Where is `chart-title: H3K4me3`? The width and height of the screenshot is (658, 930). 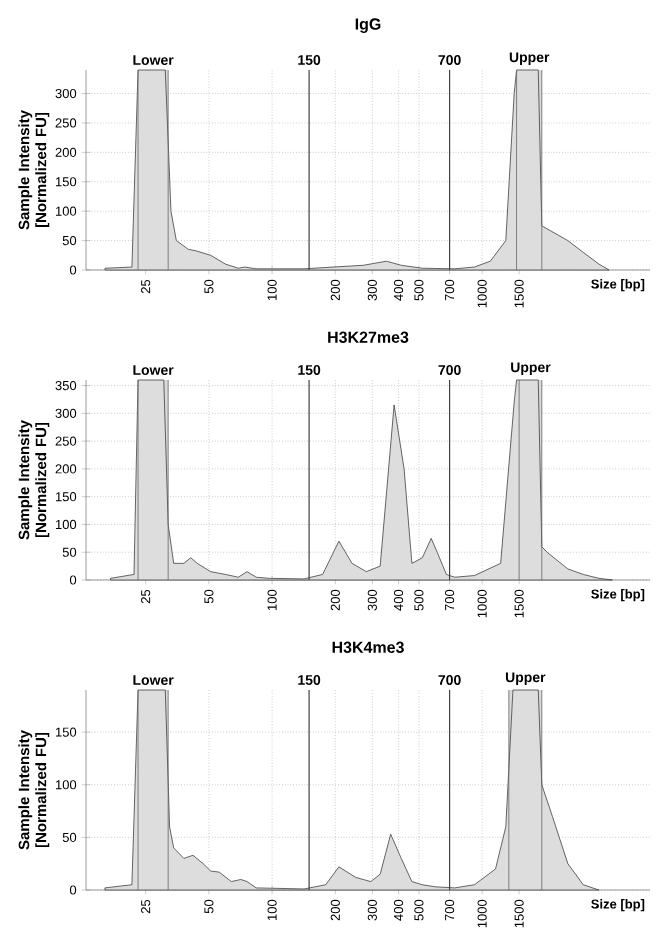
chart-title: H3K4me3 is located at coordinates (368, 647).